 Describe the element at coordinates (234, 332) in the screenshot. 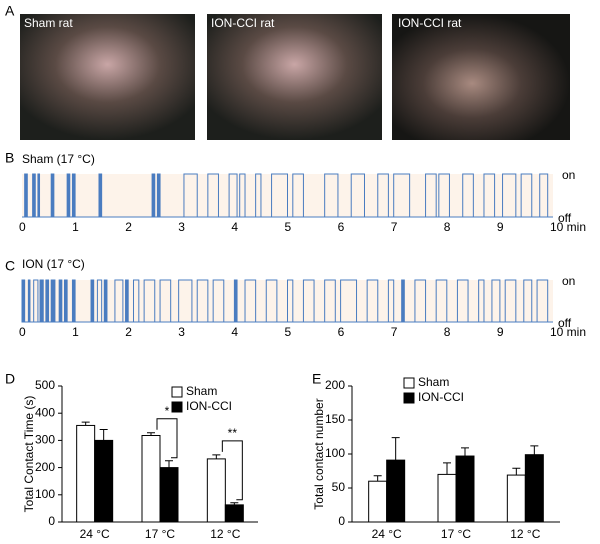

I see `x-tick-label: 4` at that location.